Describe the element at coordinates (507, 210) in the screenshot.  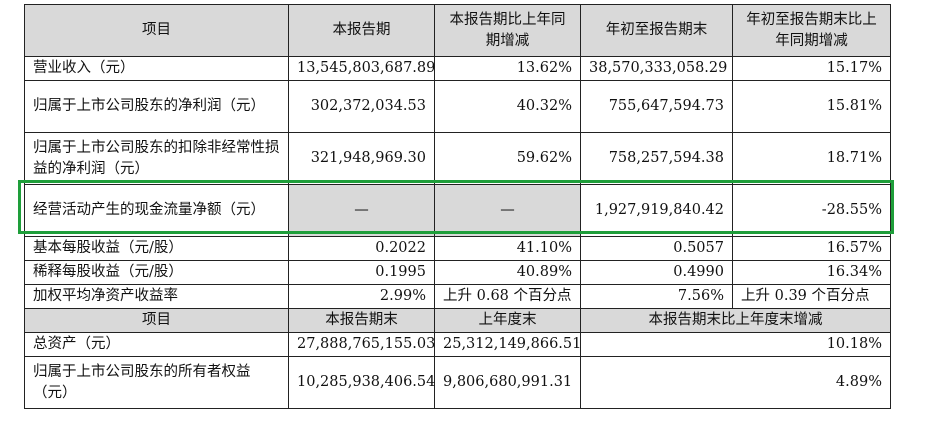
I see `cell-change: —` at that location.